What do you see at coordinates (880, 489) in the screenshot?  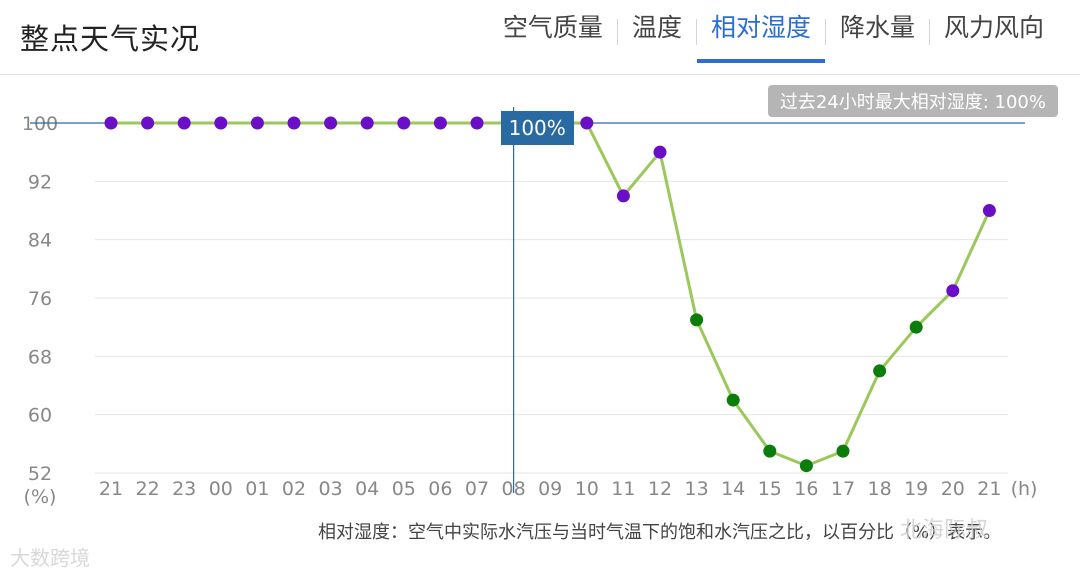 I see `x-tick-label: 18` at bounding box center [880, 489].